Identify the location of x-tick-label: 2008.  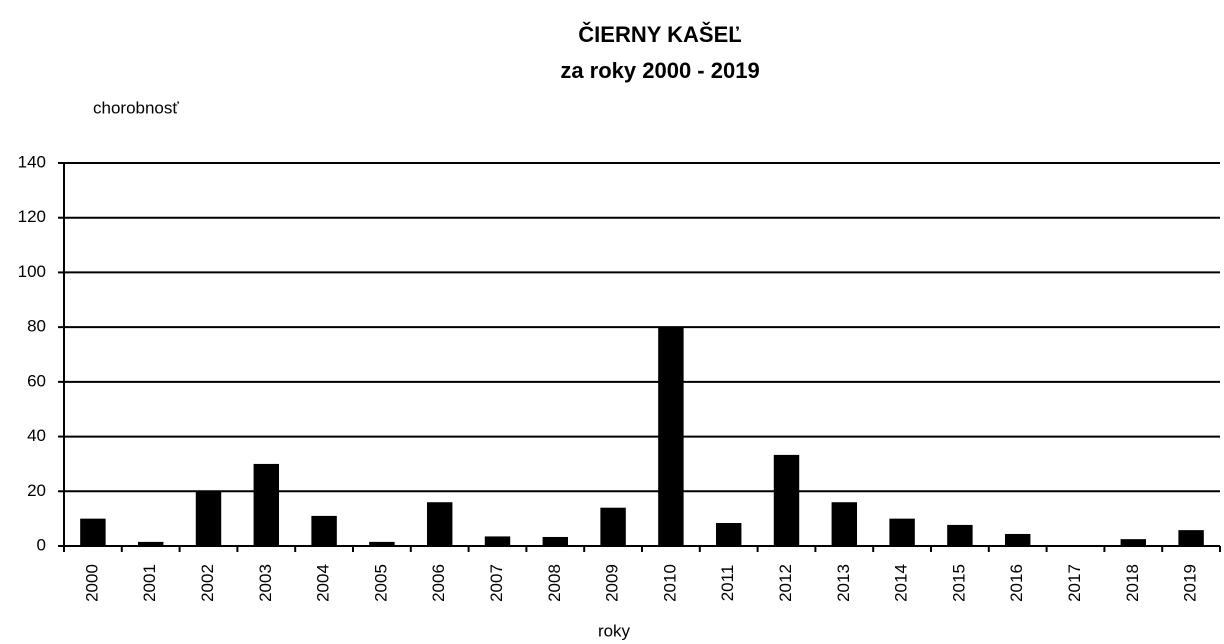
(554, 583).